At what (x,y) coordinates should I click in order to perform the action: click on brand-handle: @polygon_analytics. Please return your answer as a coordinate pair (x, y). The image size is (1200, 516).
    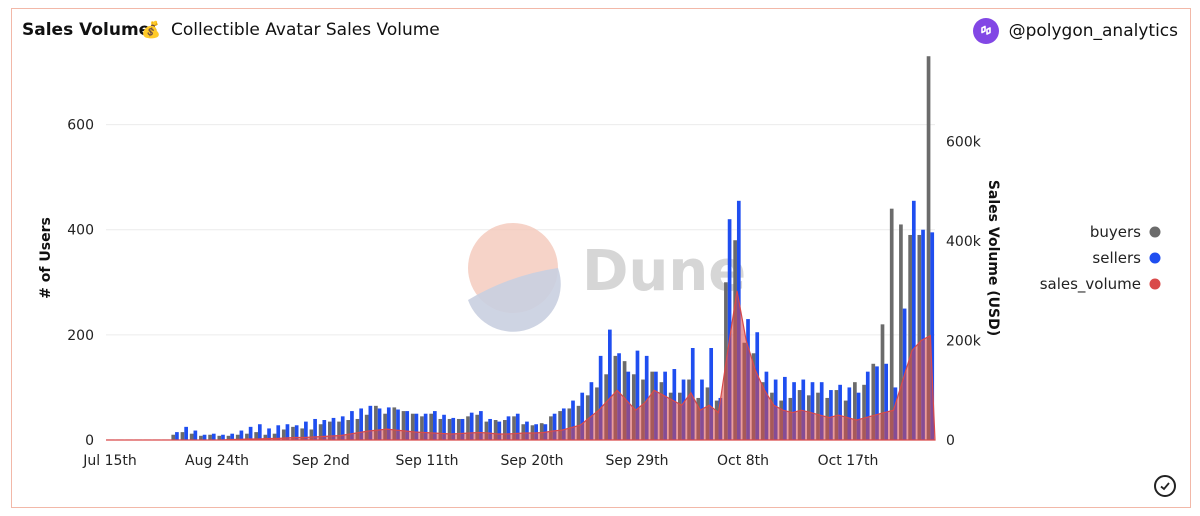
    Looking at the image, I should click on (1093, 31).